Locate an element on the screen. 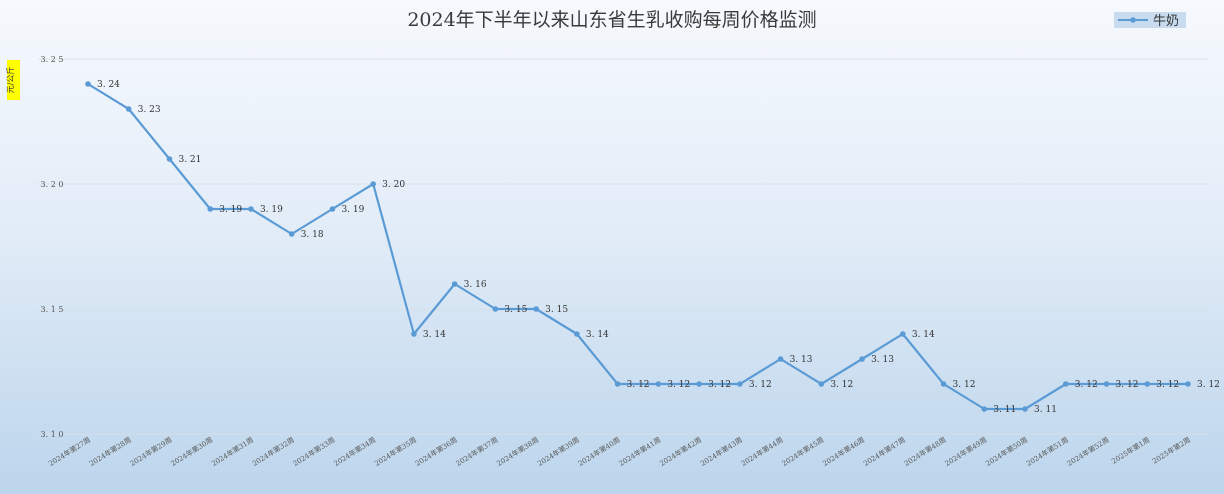 Image resolution: width=1224 pixels, height=494 pixels. x-tick-label: 2024年第46周 is located at coordinates (843, 451).